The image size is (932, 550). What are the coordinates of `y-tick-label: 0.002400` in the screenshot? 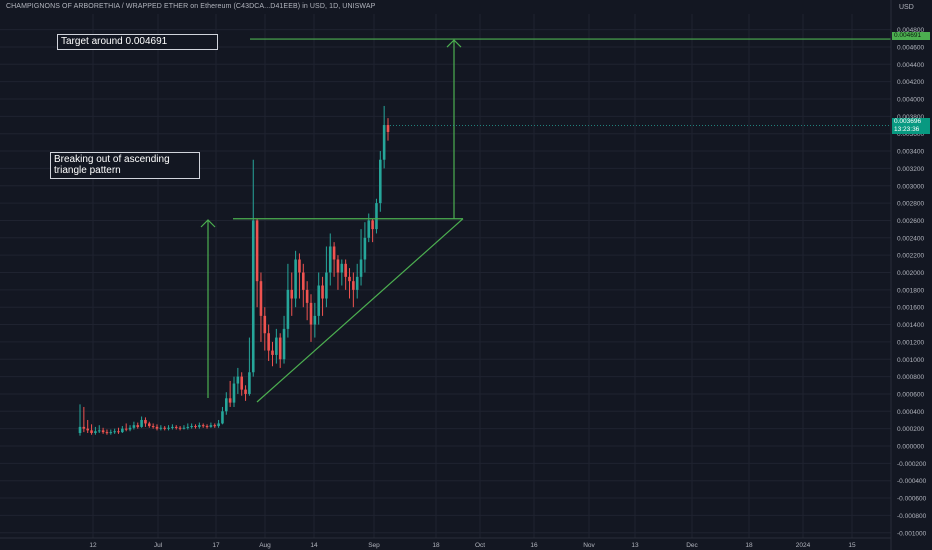 It's located at (910, 238).